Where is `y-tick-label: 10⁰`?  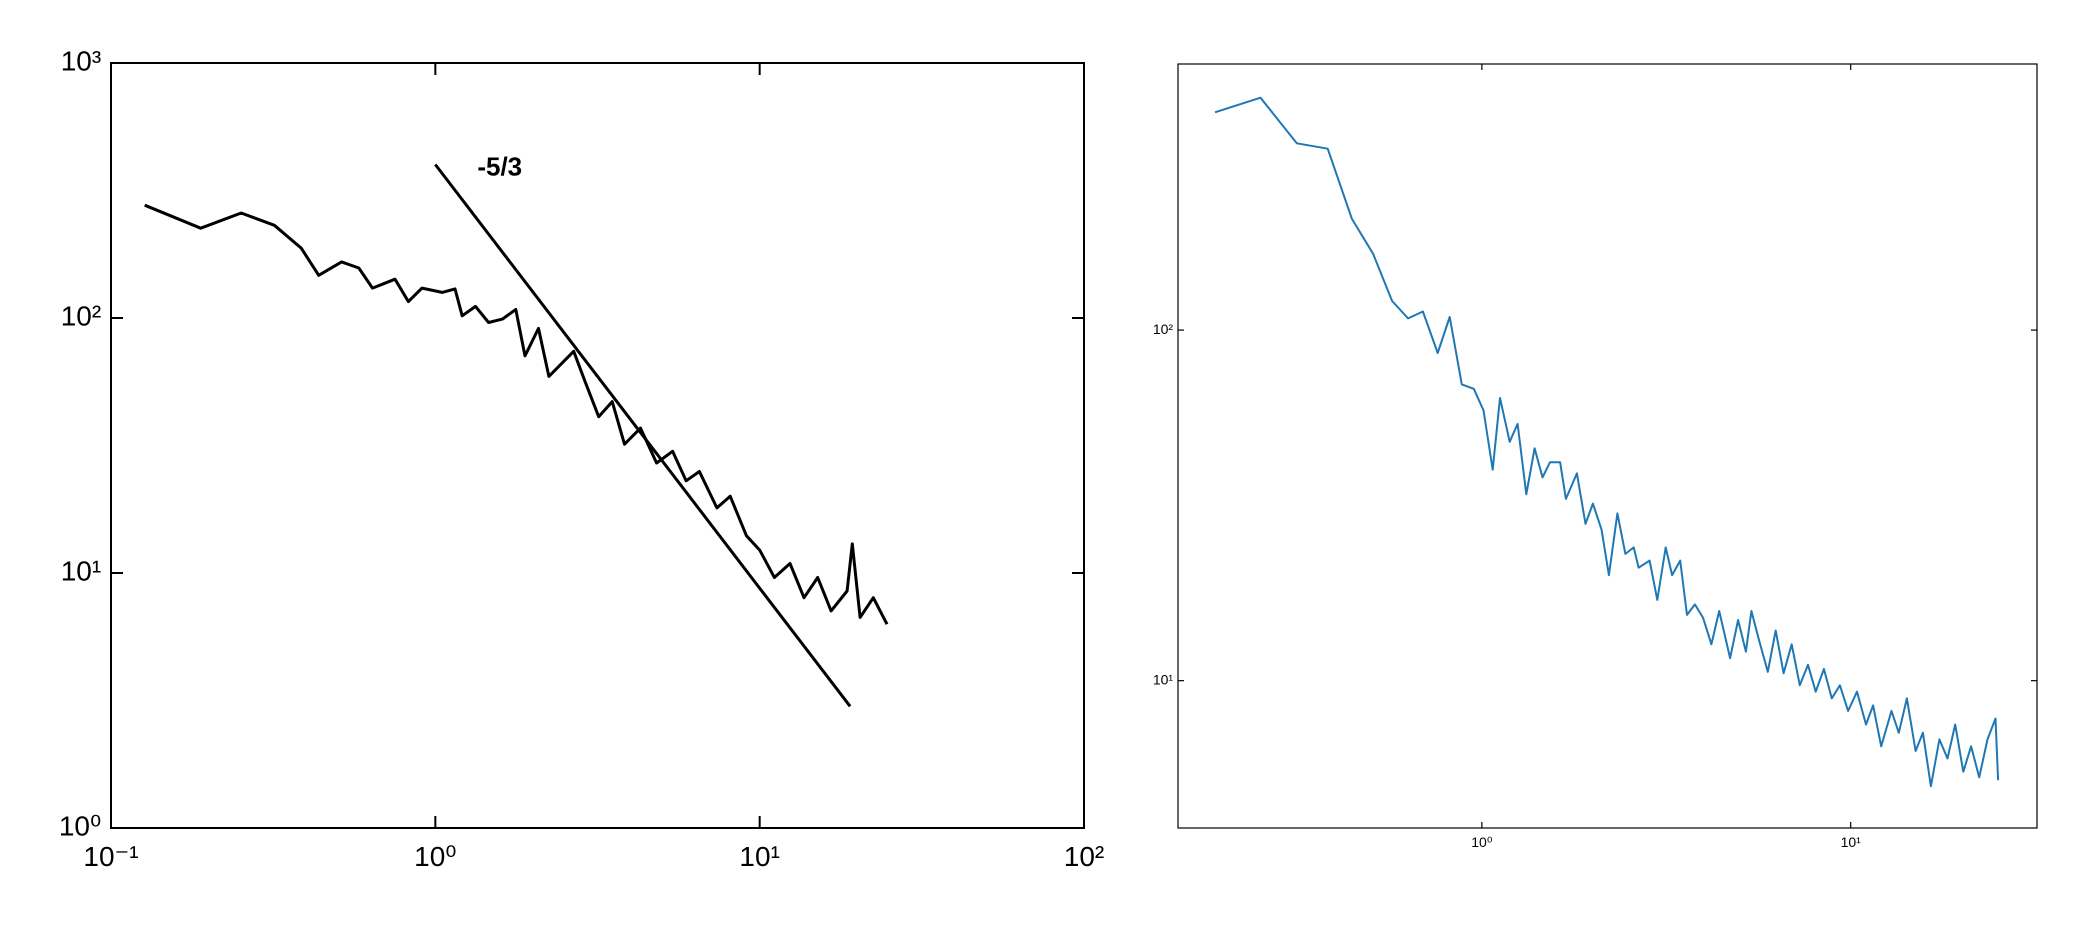 y-tick-label: 10⁰ is located at coordinates (80, 825).